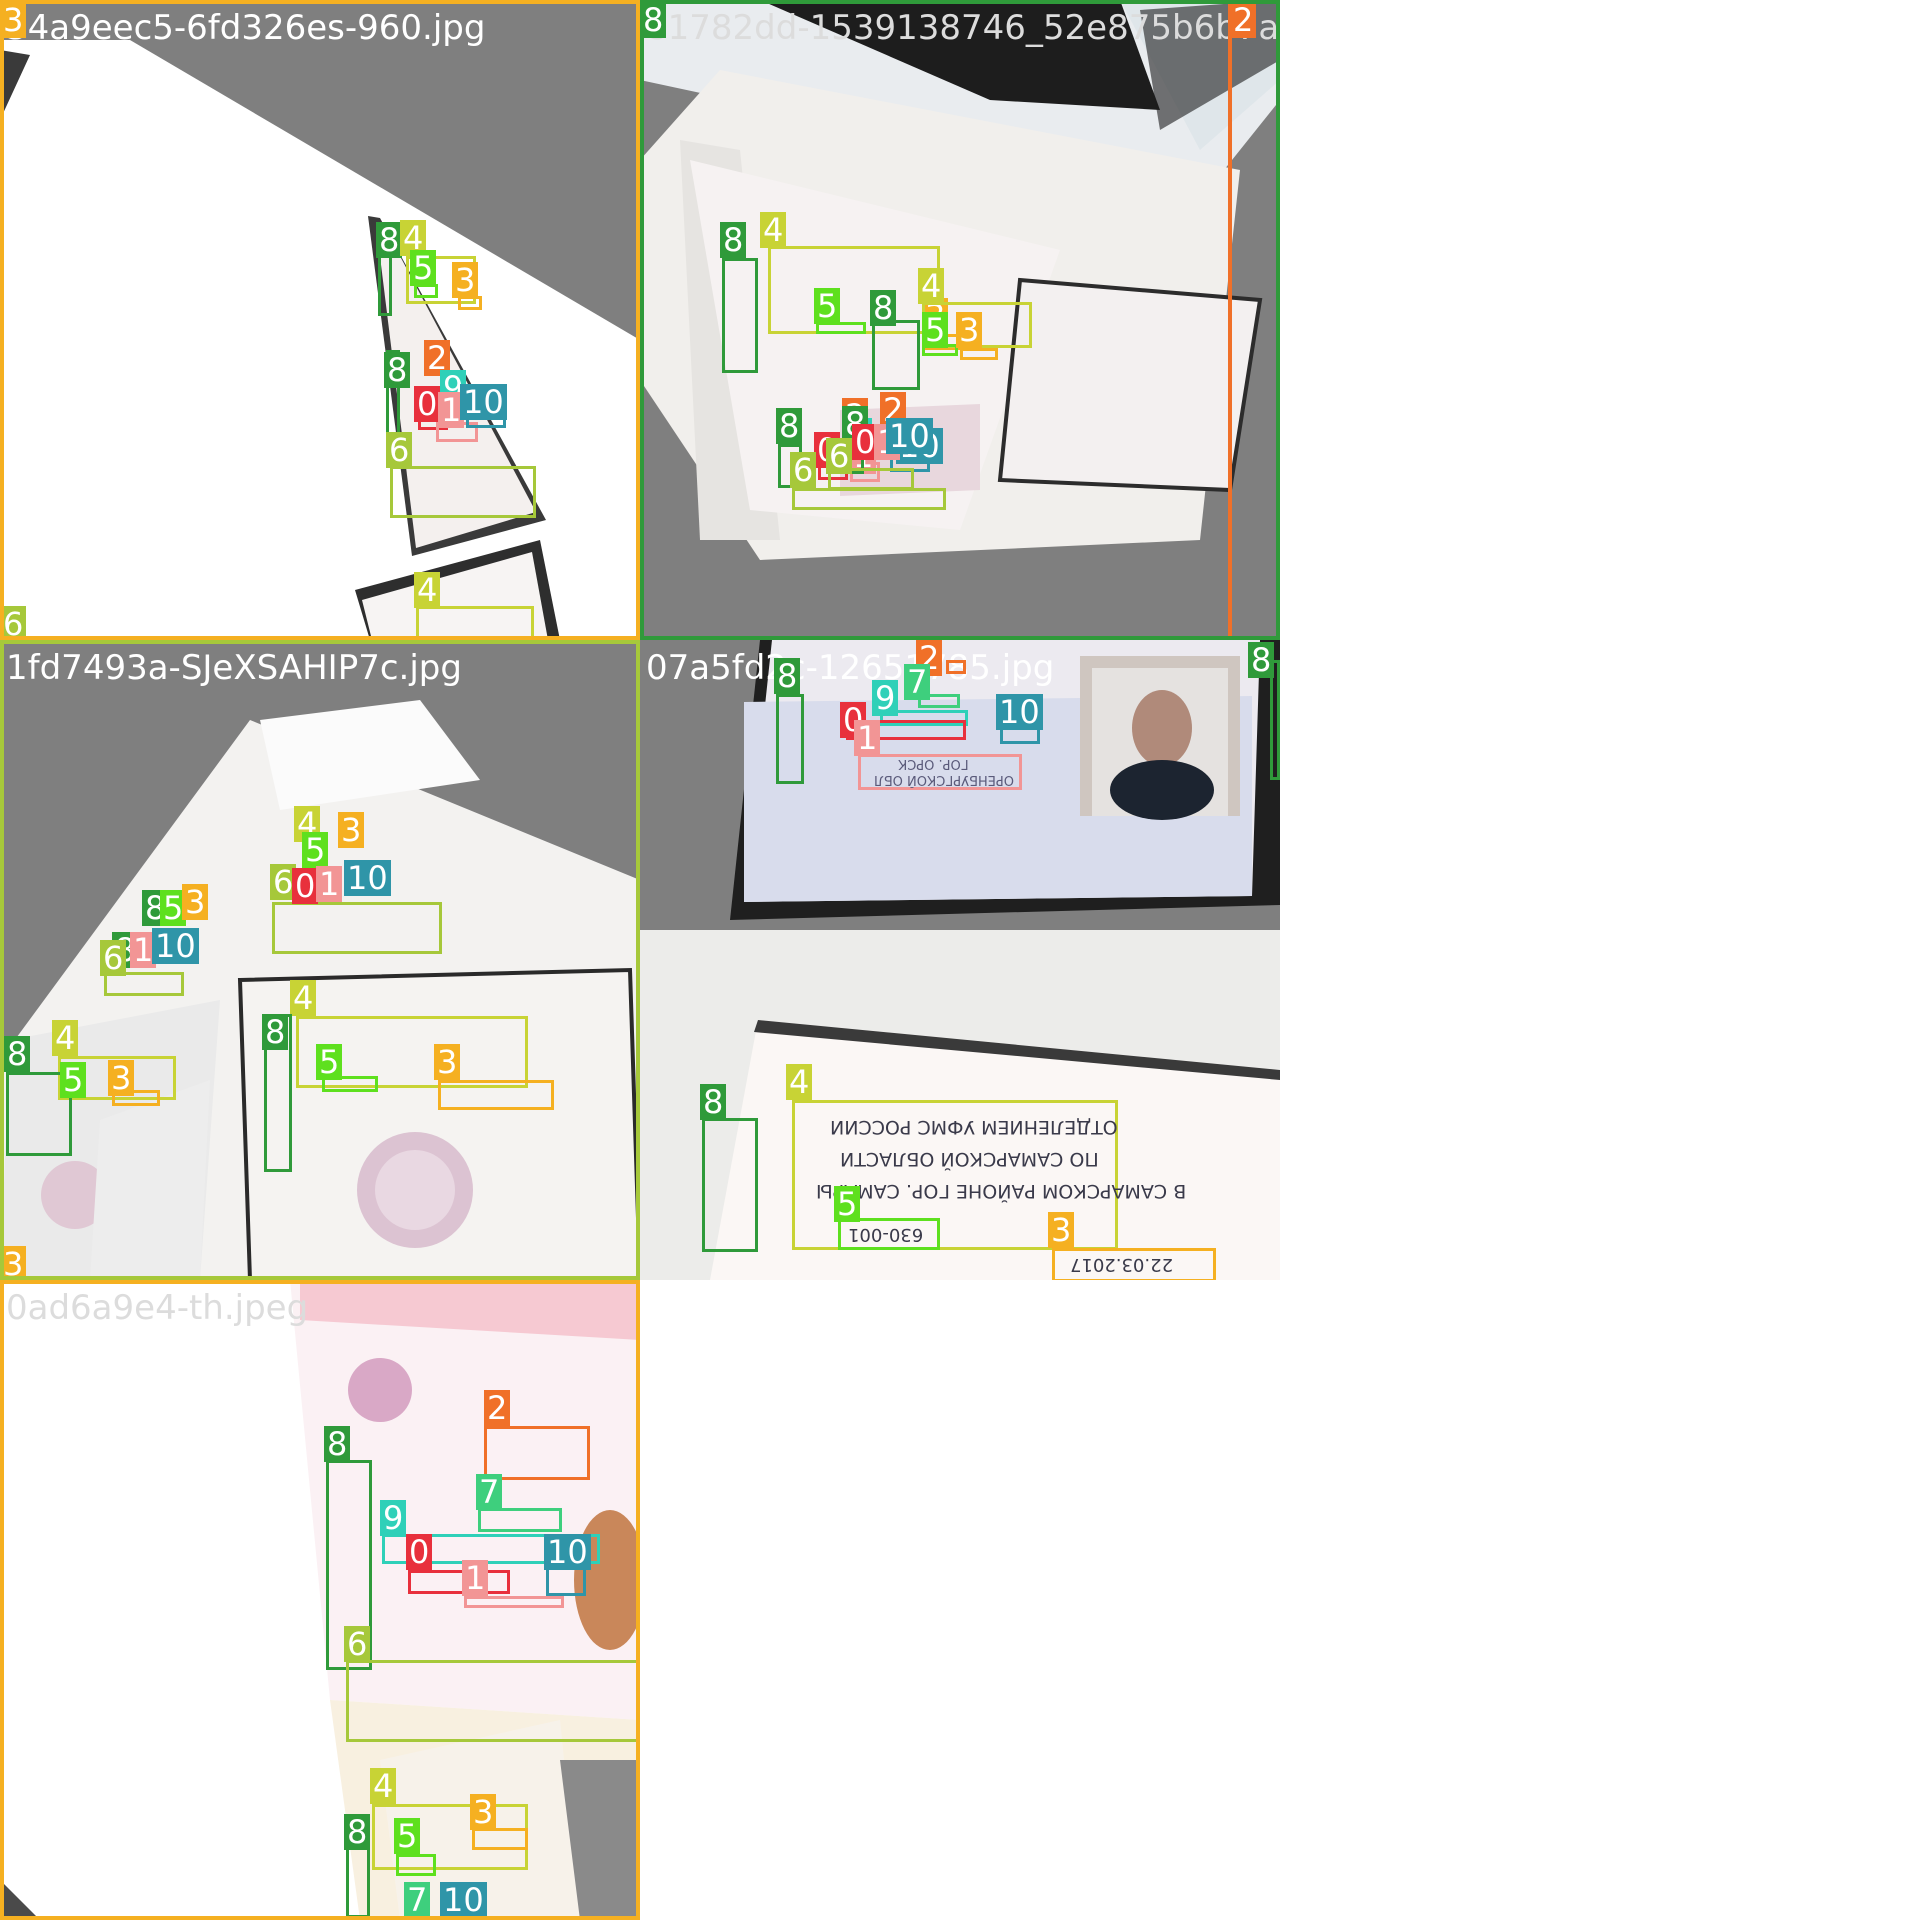  Describe the element at coordinates (497, 1408) in the screenshot. I see `bbox-label: 2` at that location.